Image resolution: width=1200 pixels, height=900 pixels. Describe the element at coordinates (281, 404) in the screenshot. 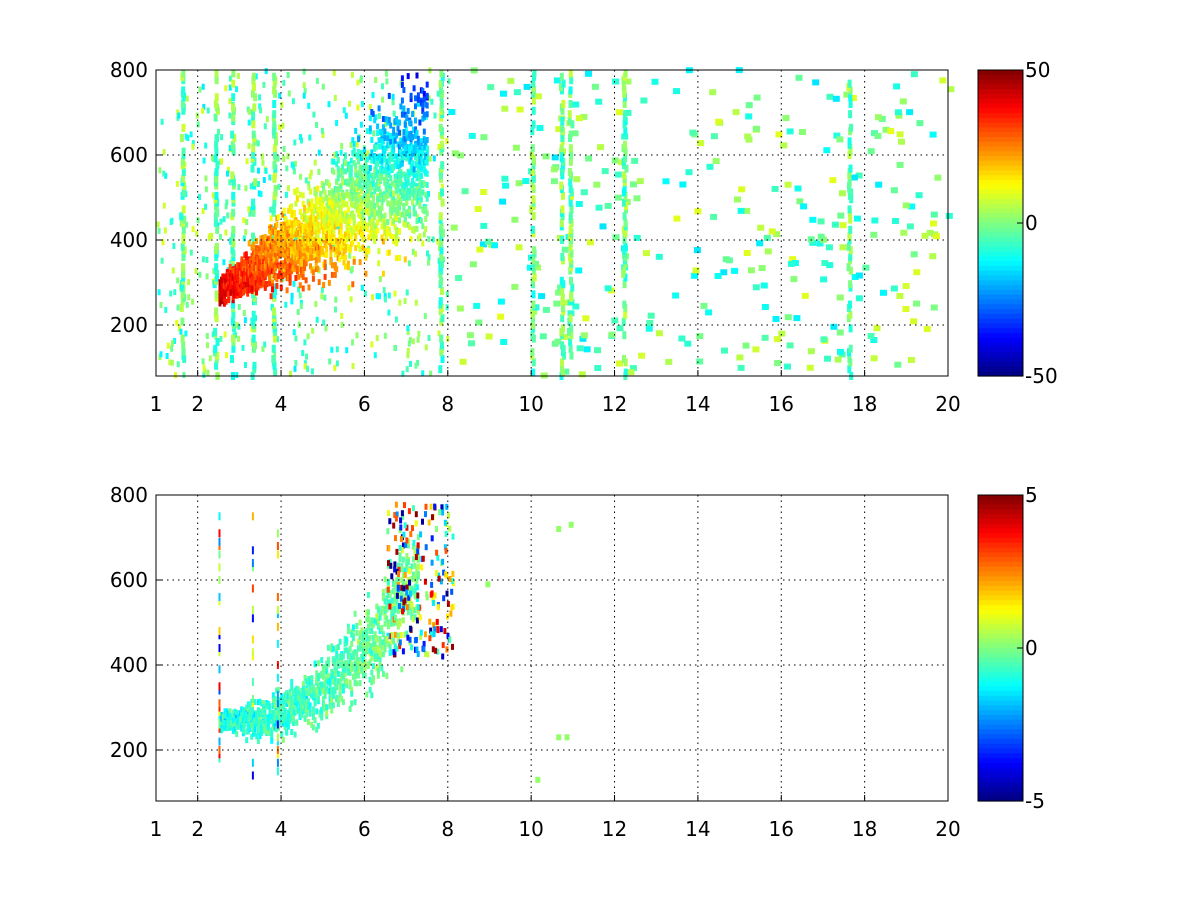

I see `x-tick-label: 4` at that location.